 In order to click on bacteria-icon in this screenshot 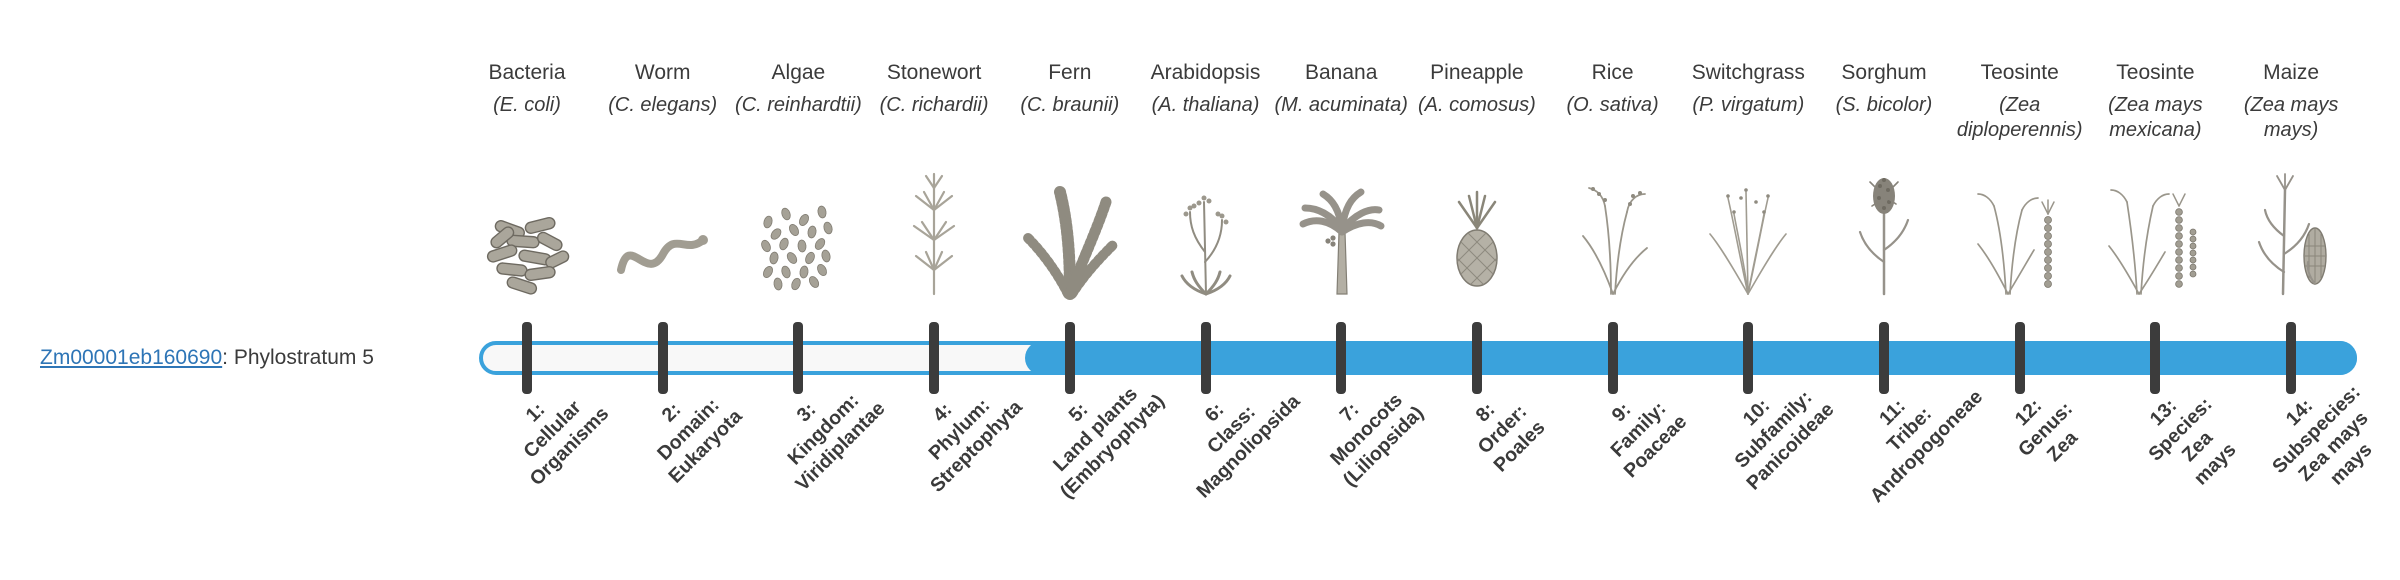, I will do `click(527, 232)`.